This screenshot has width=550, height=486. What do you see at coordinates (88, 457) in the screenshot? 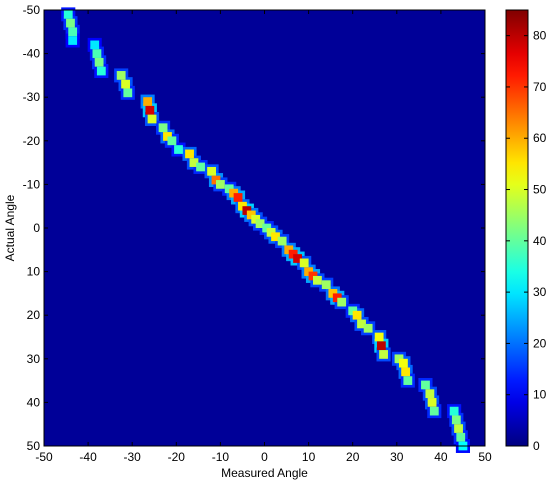
I see `x-tick-label: -40` at bounding box center [88, 457].